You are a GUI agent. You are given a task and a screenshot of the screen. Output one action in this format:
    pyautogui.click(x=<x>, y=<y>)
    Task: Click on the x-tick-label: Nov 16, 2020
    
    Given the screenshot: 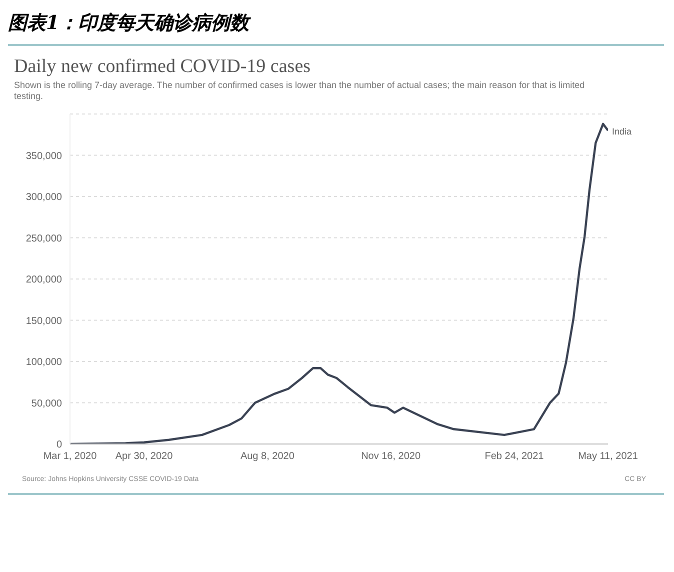 What is the action you would take?
    pyautogui.click(x=391, y=456)
    